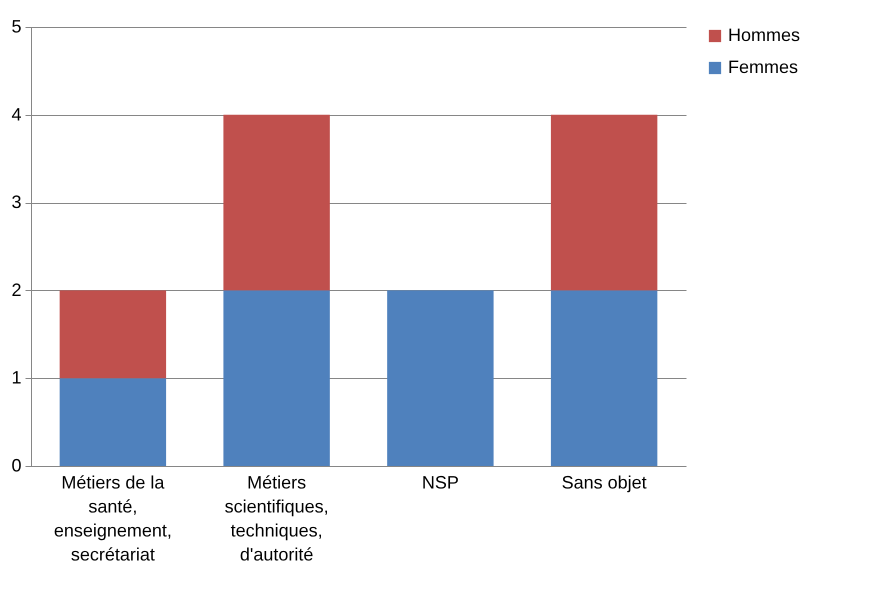  What do you see at coordinates (440, 482) in the screenshot?
I see `x-tick-label: NSP` at bounding box center [440, 482].